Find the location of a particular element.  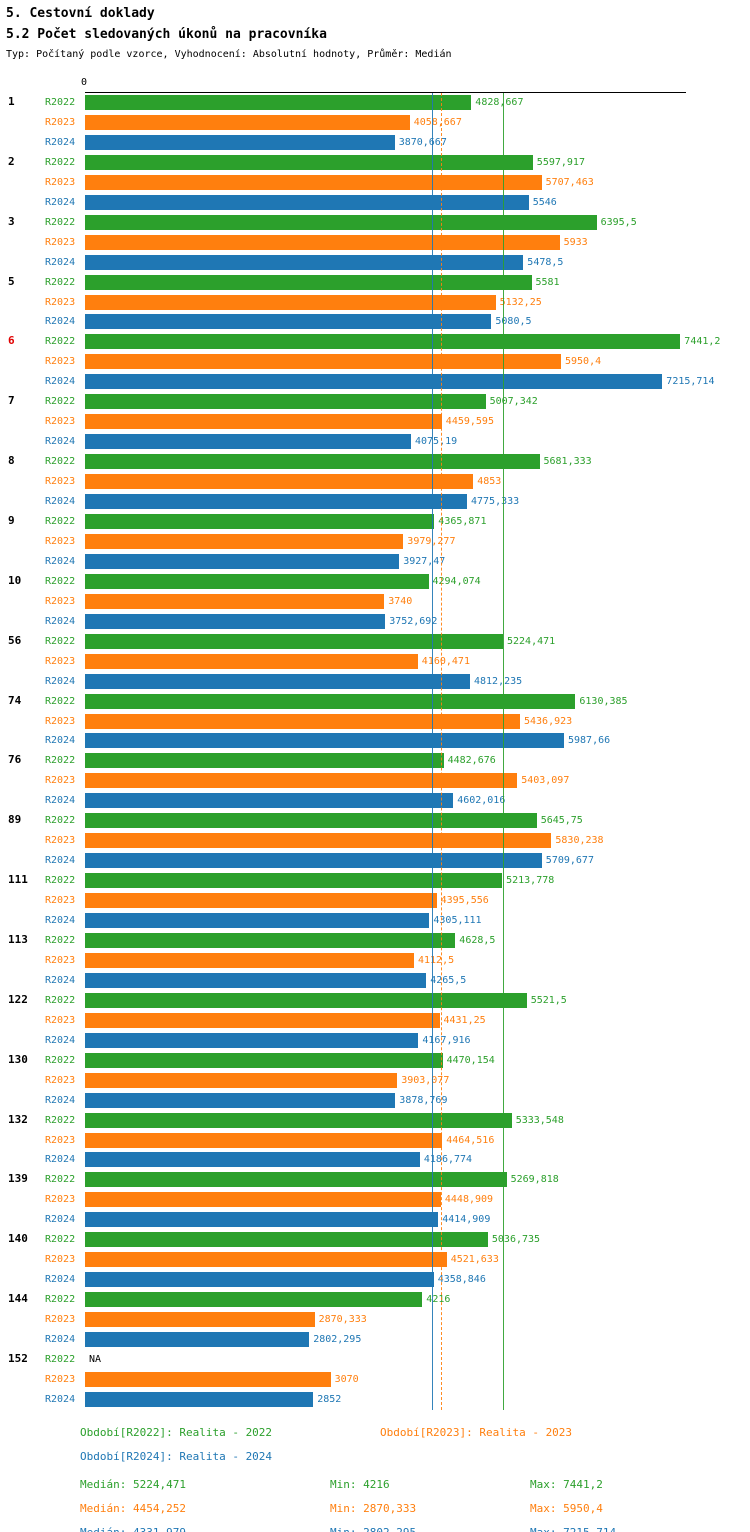

bar-row: R2023 5436,923 is located at coordinates (375, 722).